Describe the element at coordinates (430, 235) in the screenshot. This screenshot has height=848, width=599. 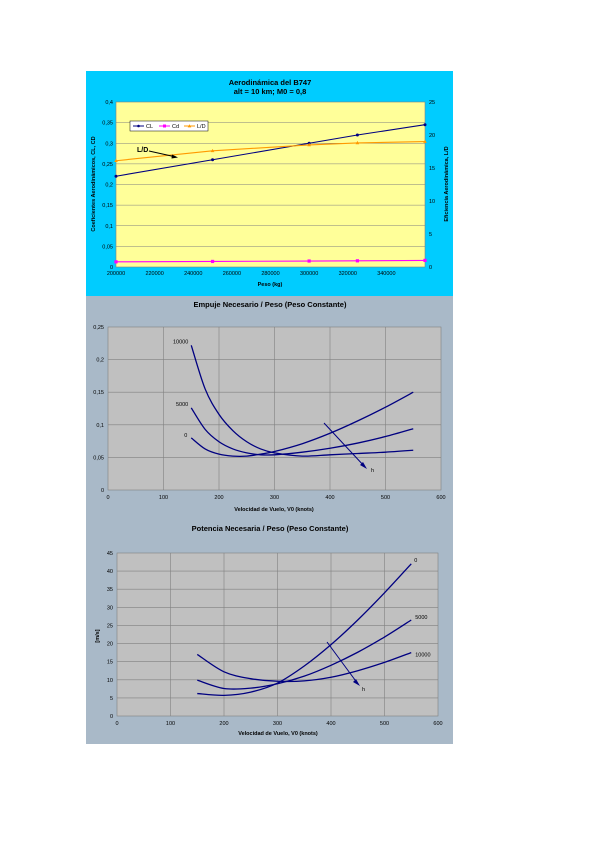
I see `y2-tick-label: 5` at that location.